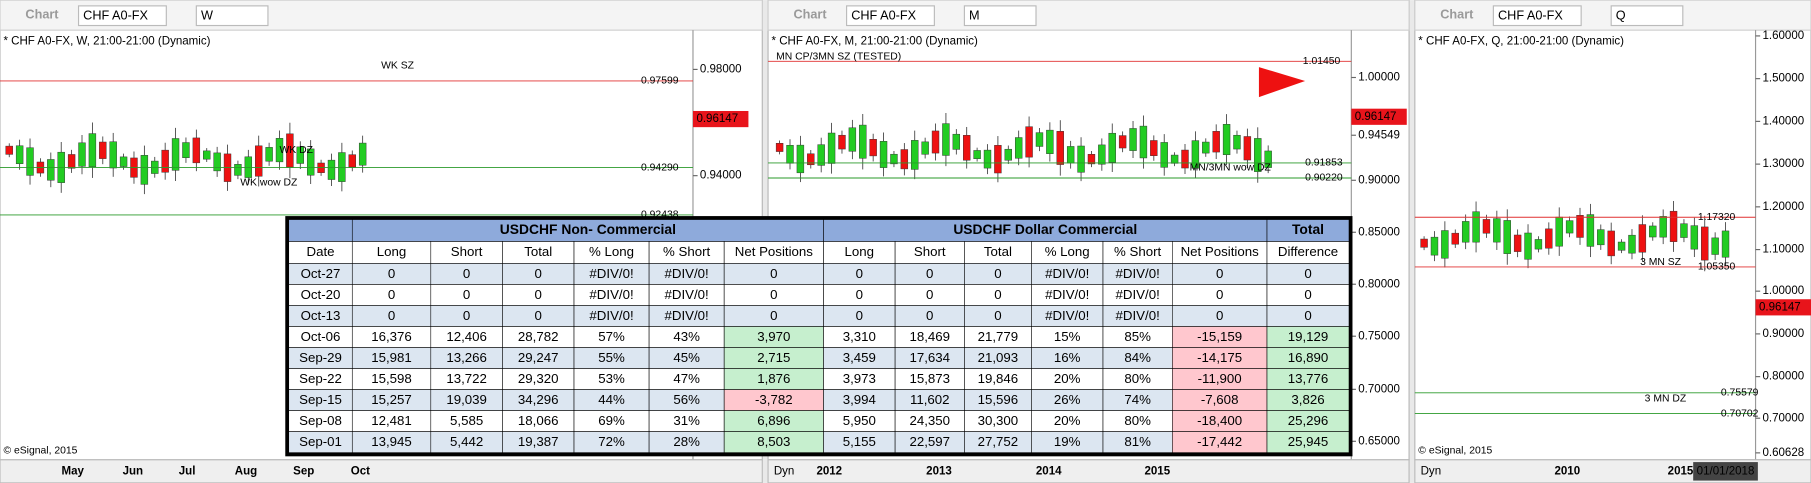 This screenshot has height=483, width=1811. Describe the element at coordinates (1783, 207) in the screenshot. I see `price-label: 1.20000` at that location.